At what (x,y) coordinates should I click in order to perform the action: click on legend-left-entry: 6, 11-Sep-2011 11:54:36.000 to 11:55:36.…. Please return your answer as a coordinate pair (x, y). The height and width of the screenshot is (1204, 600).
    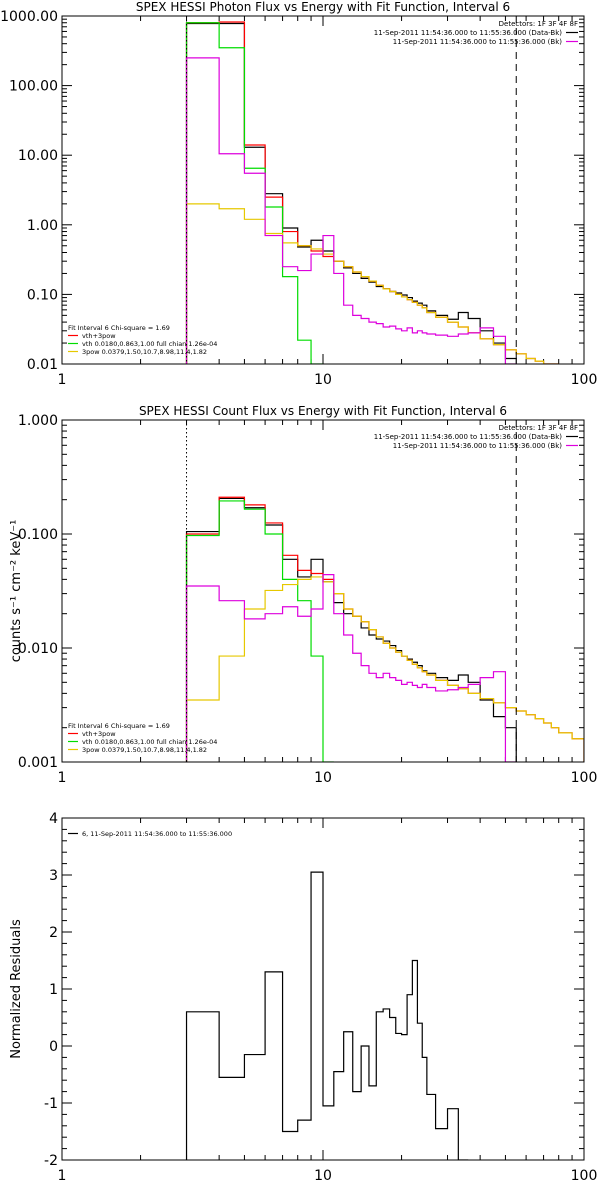
    Looking at the image, I should click on (157, 834).